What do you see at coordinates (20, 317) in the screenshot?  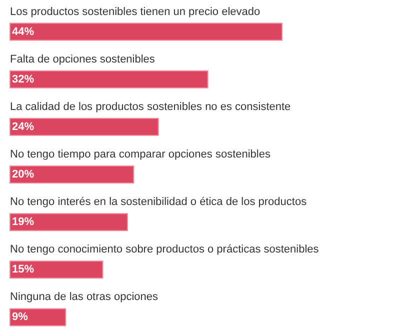 I see `data-label: 9%` at bounding box center [20, 317].